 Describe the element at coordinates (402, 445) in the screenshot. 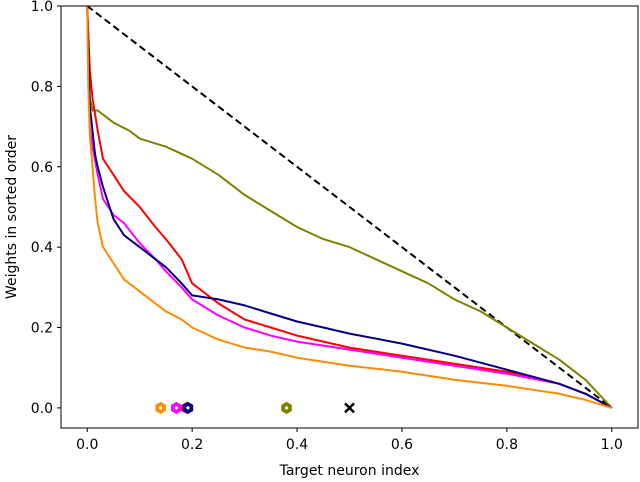

I see `x-tick-label: 0.6` at that location.